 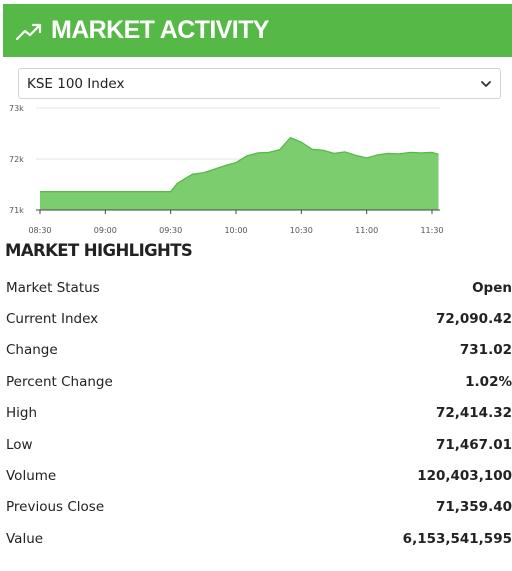 What do you see at coordinates (259, 287) in the screenshot?
I see `highlight-row: Market Status Open` at bounding box center [259, 287].